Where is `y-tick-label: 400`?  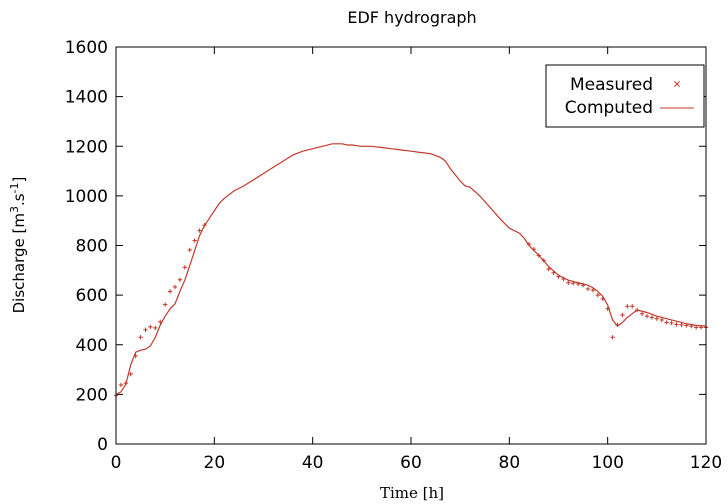
y-tick-label: 400 is located at coordinates (92, 346).